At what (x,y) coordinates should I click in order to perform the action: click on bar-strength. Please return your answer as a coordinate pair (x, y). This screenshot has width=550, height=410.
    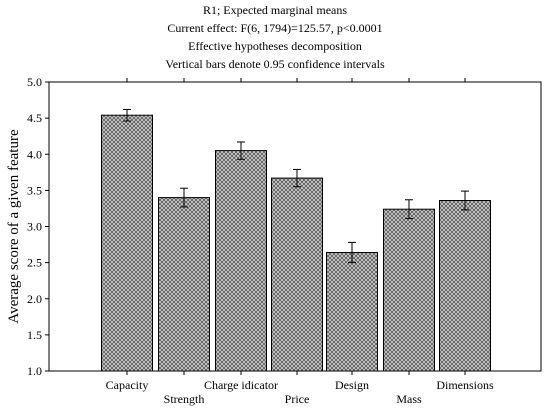
    Looking at the image, I should click on (184, 284).